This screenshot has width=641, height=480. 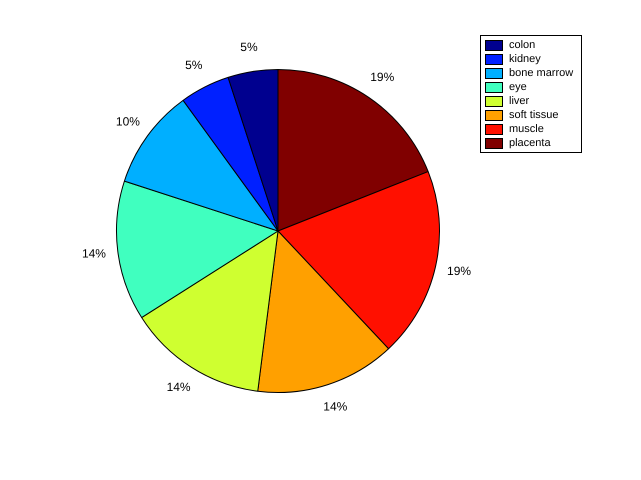 I want to click on data-label: 10%, so click(x=128, y=121).